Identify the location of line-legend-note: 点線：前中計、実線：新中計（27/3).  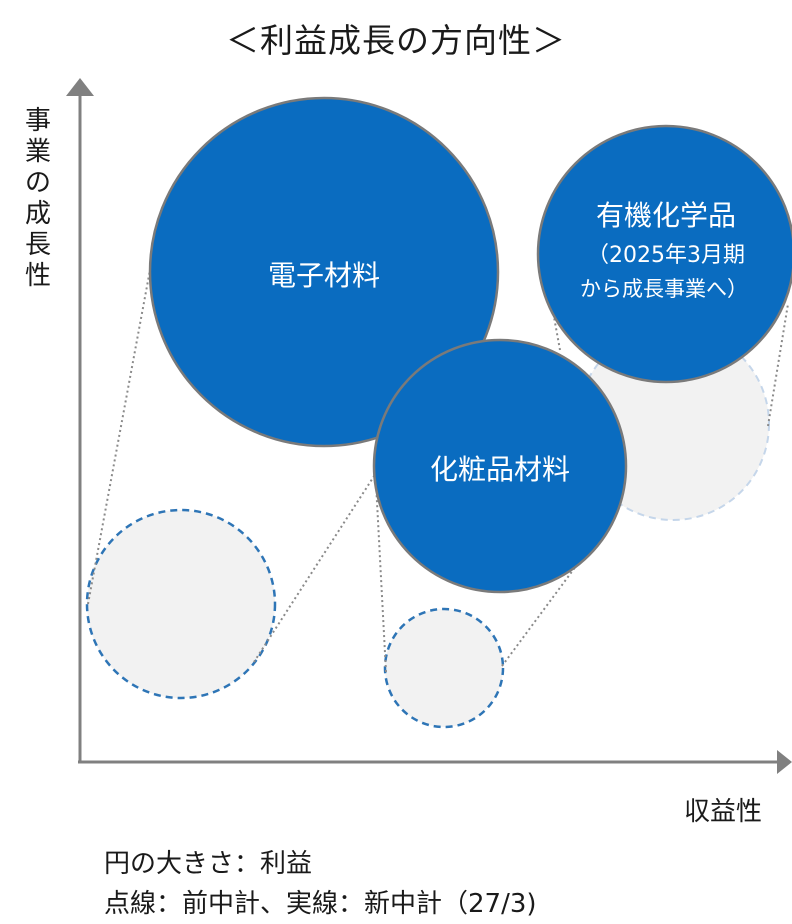
(320, 904).